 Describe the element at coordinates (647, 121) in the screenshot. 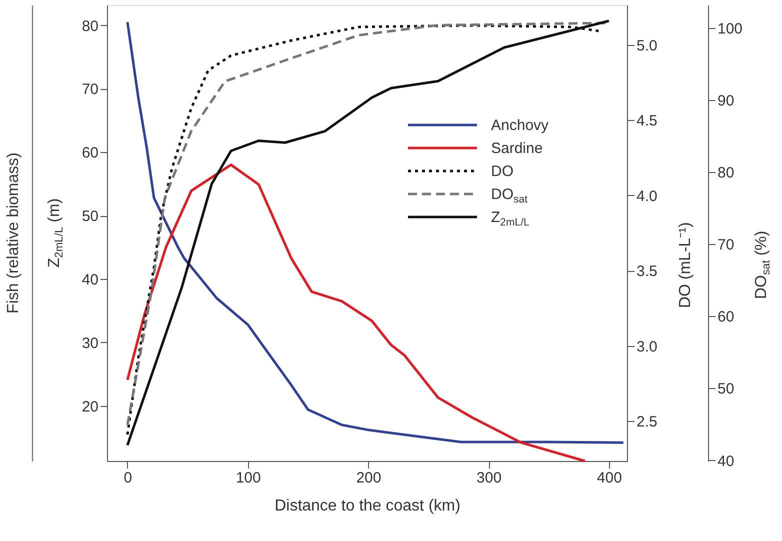

I see `y2-tick-label: 4.5` at that location.